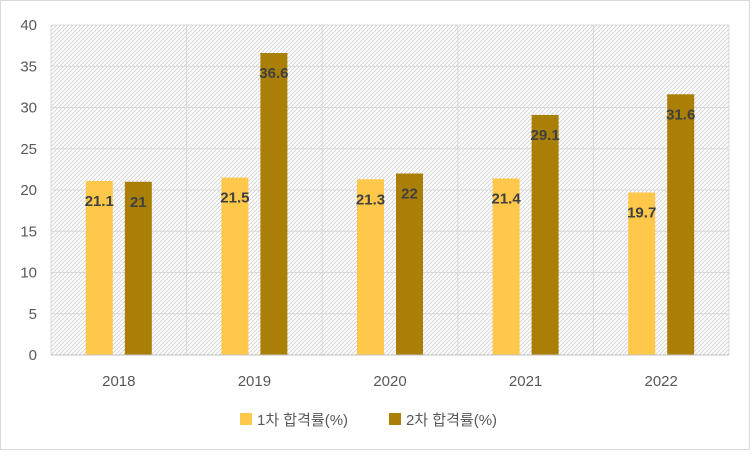  What do you see at coordinates (28, 108) in the screenshot?
I see `y-tick-label: 30` at bounding box center [28, 108].